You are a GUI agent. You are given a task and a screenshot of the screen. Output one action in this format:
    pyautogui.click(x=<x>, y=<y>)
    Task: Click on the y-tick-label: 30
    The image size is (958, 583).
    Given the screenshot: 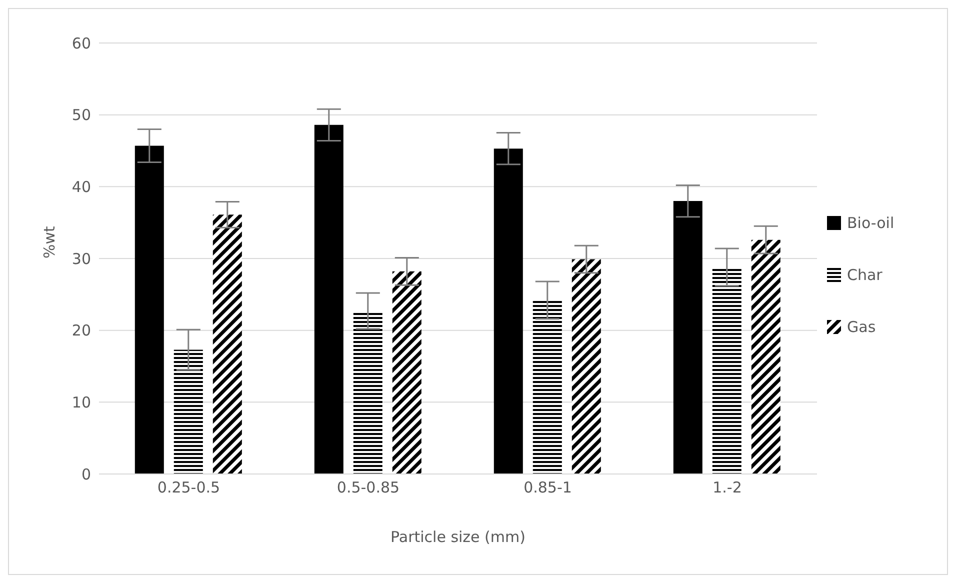 What is the action you would take?
    pyautogui.click(x=81, y=259)
    